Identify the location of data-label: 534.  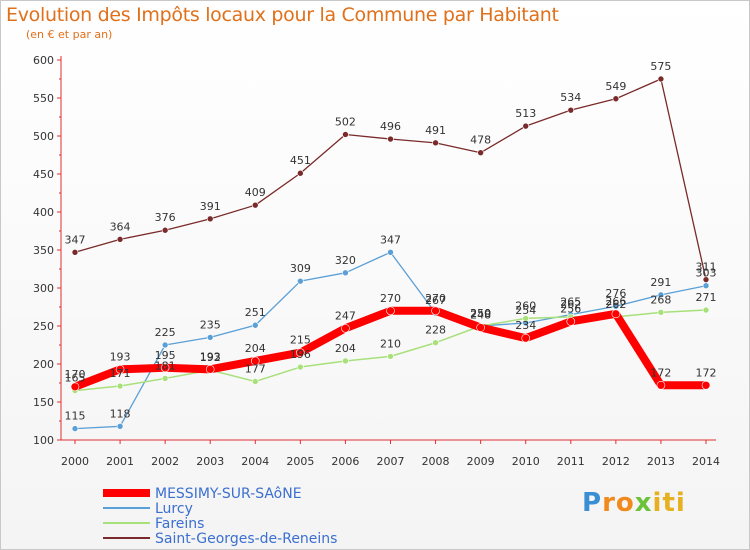
(570, 97).